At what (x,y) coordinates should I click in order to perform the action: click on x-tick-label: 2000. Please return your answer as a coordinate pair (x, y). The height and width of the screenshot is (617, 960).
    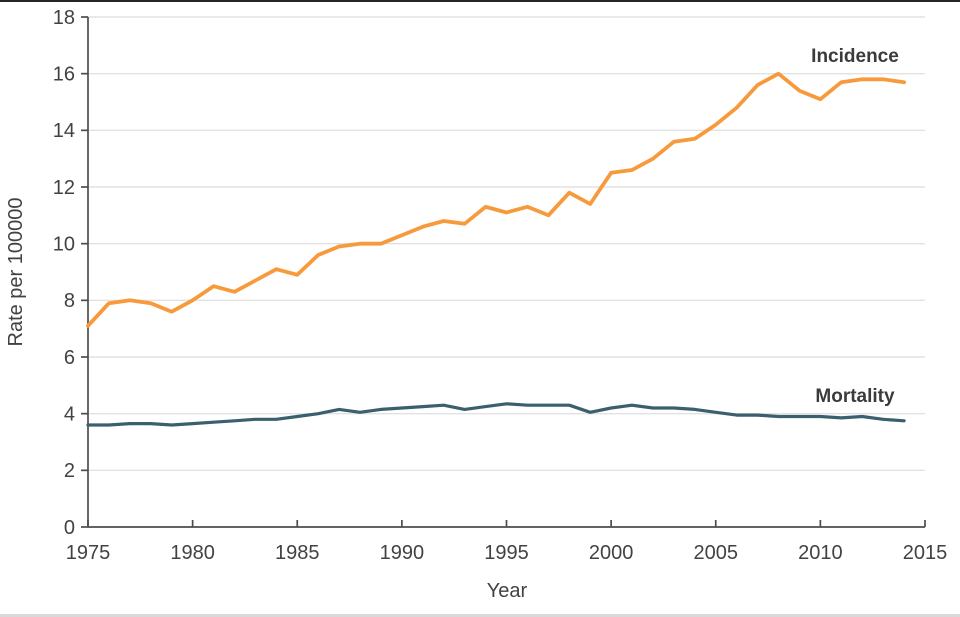
    Looking at the image, I should click on (611, 553).